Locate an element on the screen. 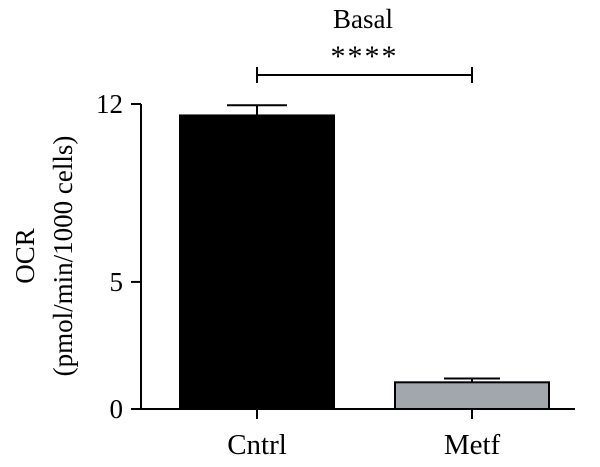 The width and height of the screenshot is (600, 467). y-axis-label-line-1: OCR is located at coordinates (25, 256).